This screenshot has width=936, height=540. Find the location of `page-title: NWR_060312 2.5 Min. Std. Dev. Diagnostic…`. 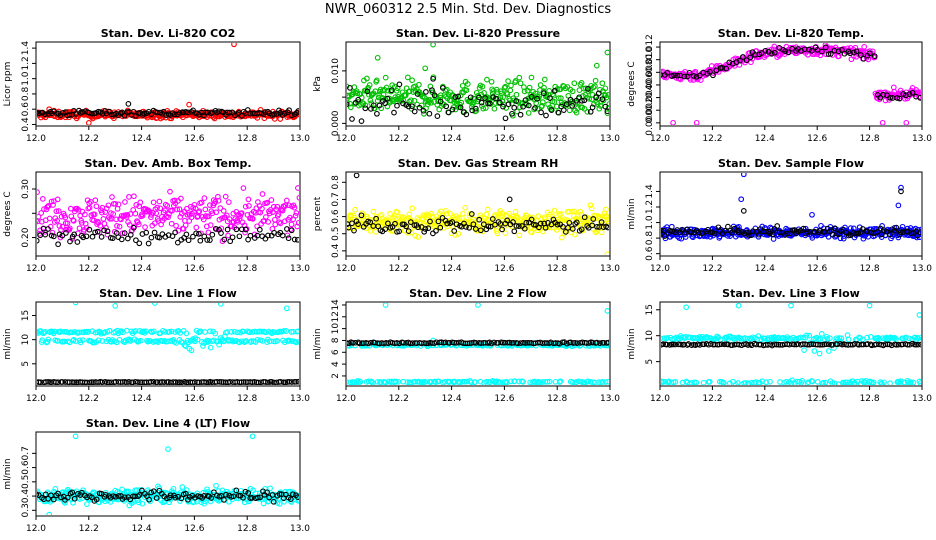

page-title: NWR_060312 2.5 Min. Std. Dev. Diagnostic… is located at coordinates (468, 9).